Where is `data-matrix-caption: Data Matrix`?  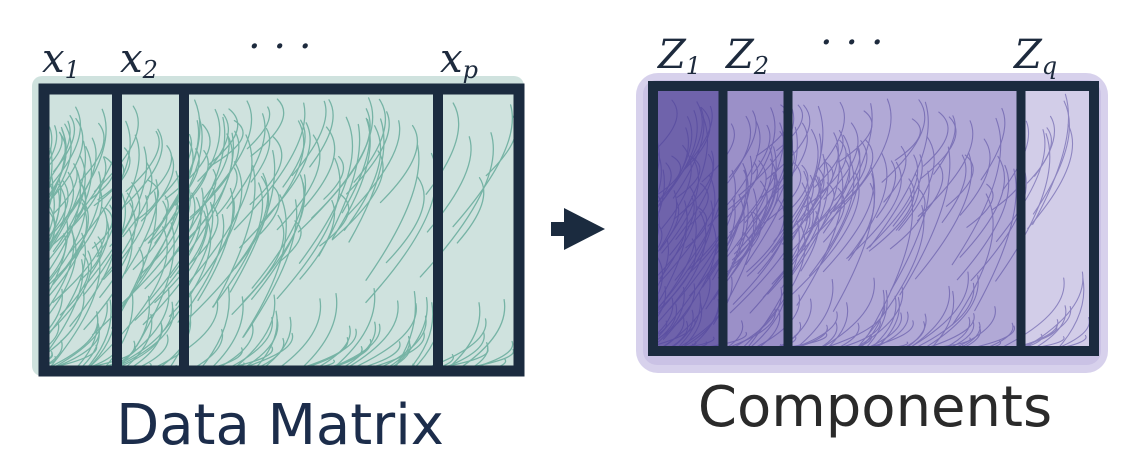
data-matrix-caption: Data Matrix is located at coordinates (280, 425).